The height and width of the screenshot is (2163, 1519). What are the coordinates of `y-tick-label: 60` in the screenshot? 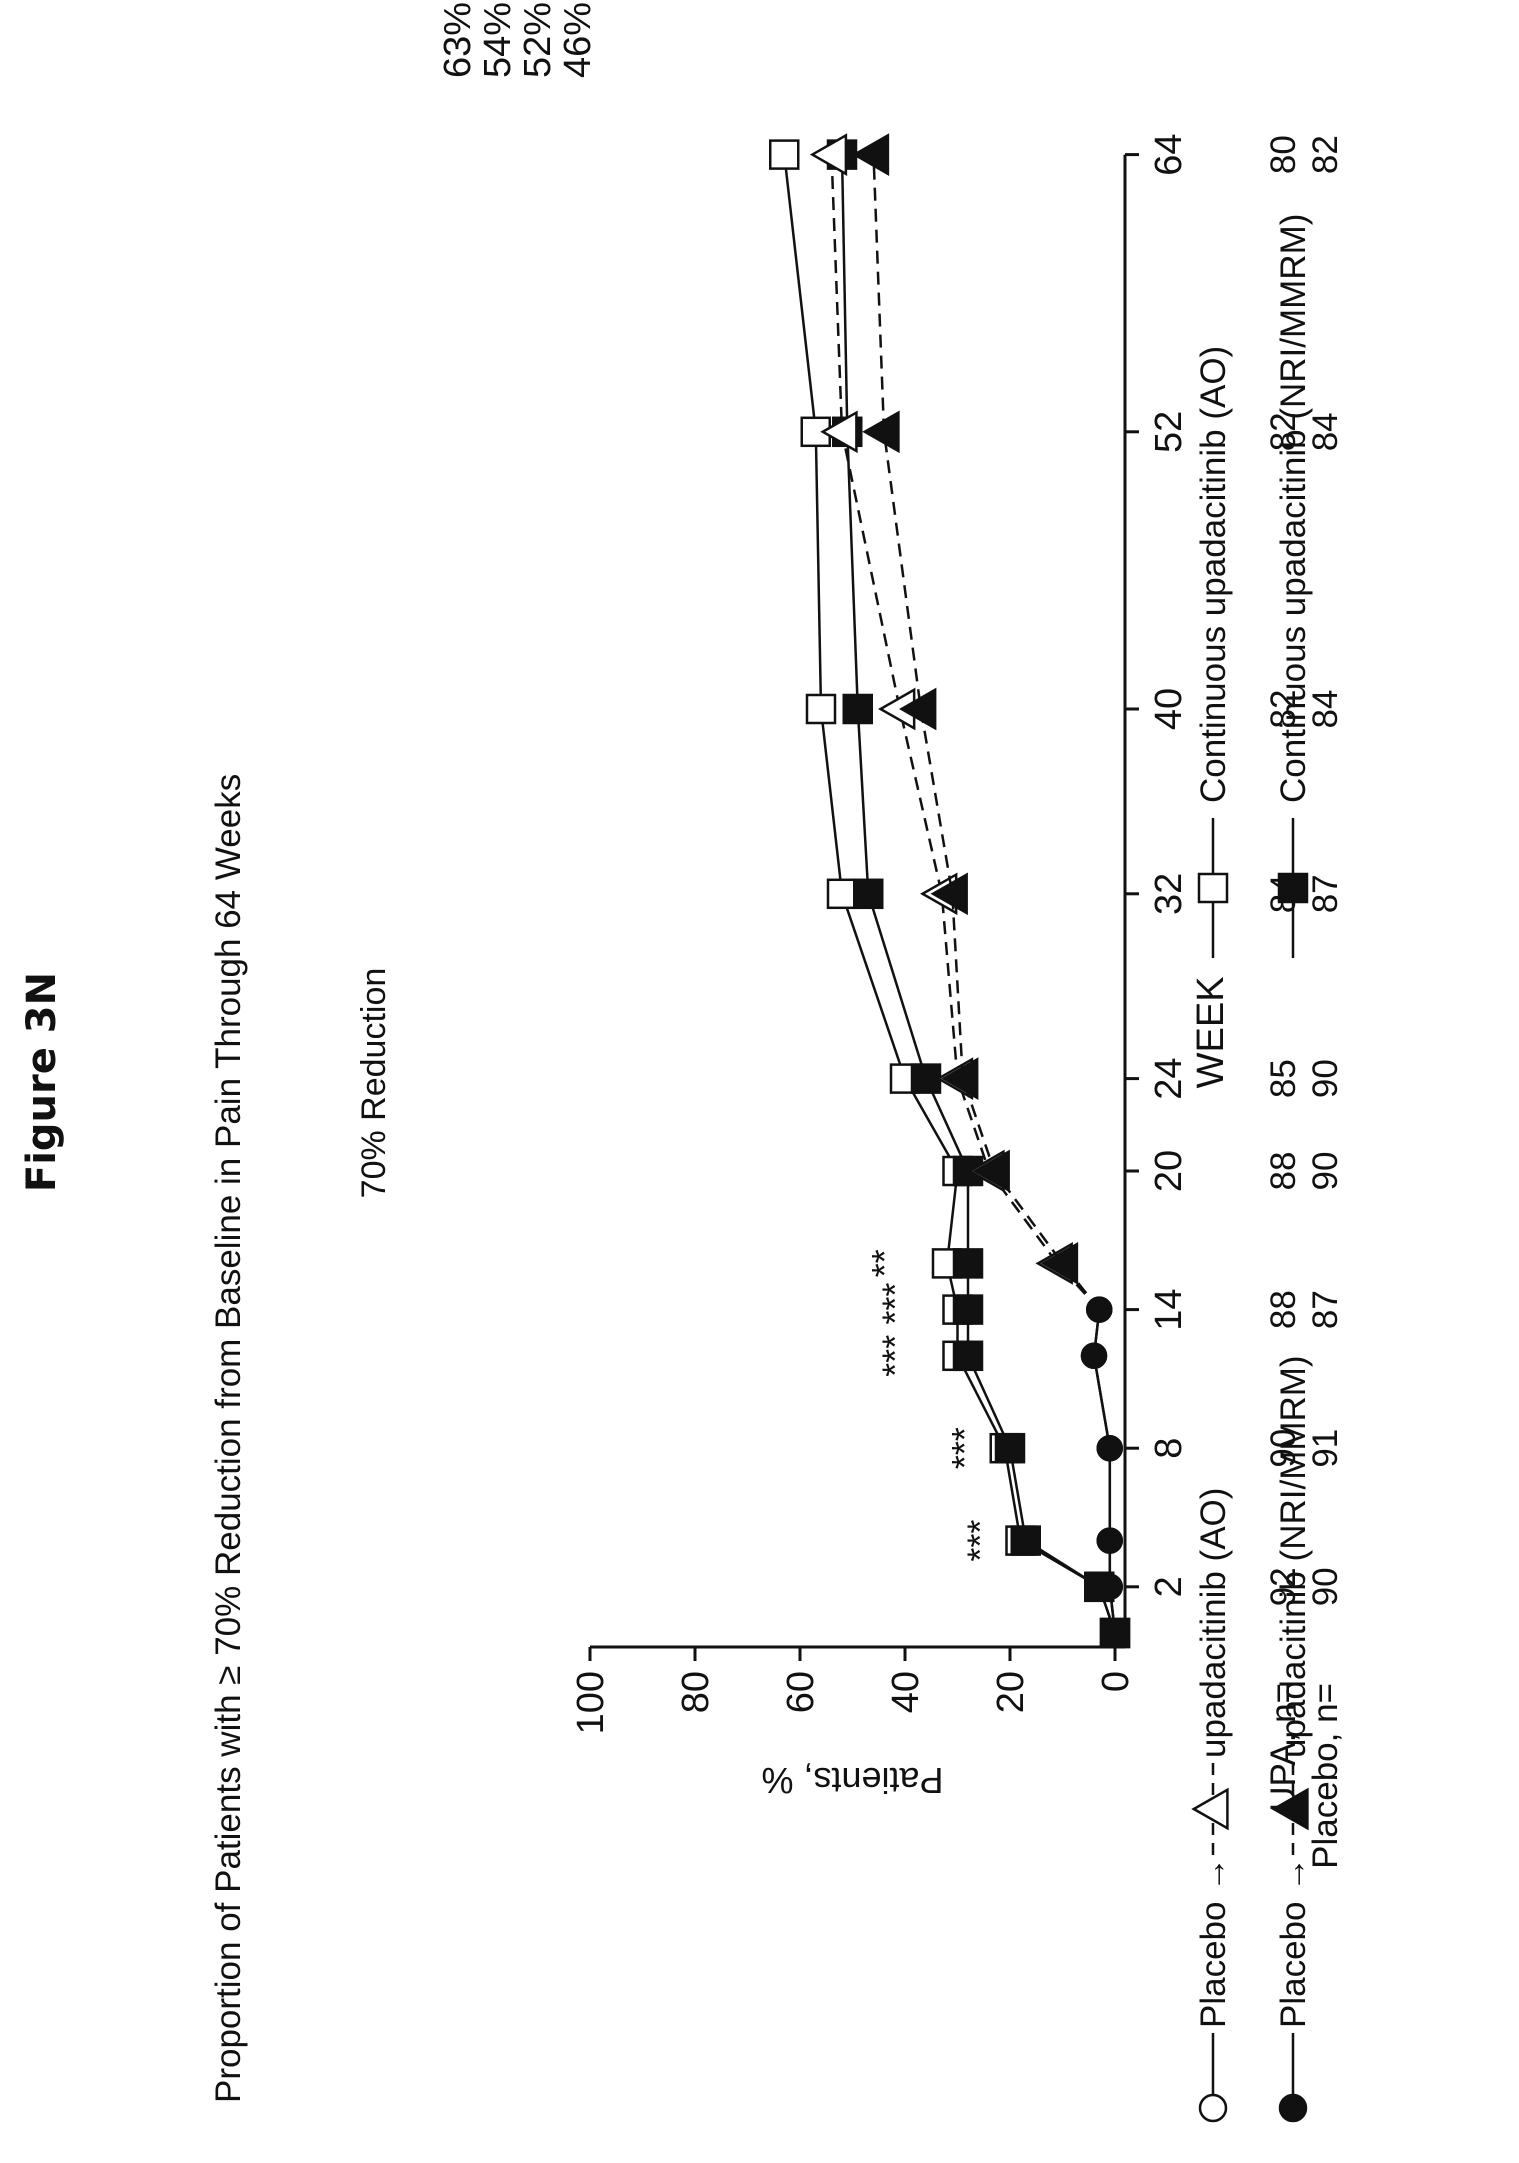 It's located at (801, 1692).